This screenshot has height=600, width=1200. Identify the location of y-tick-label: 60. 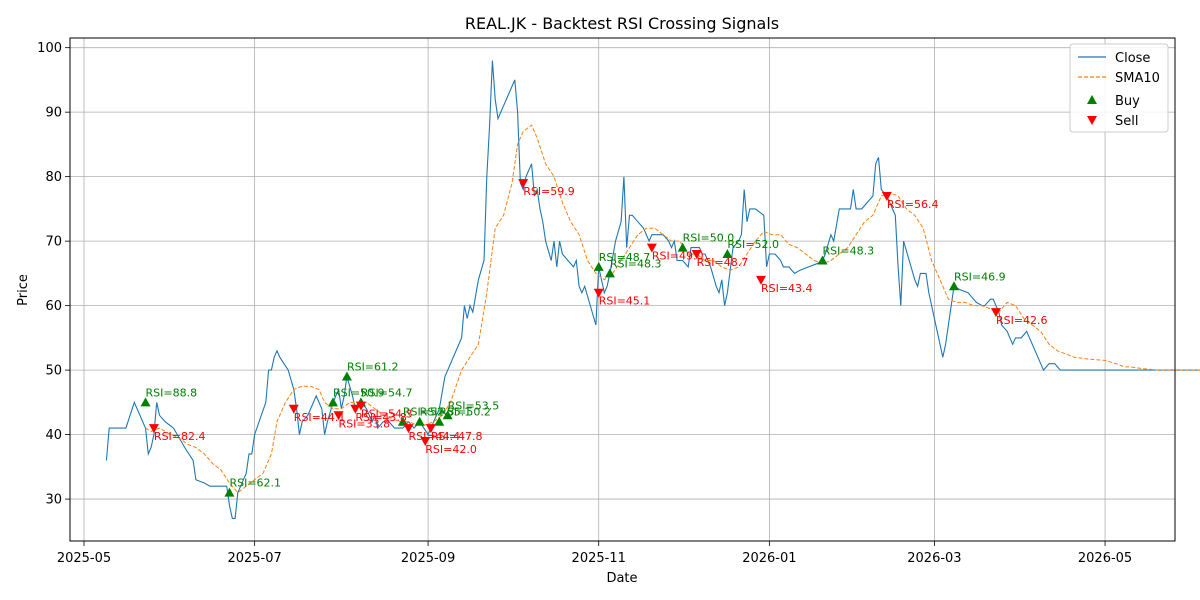
(53, 306).